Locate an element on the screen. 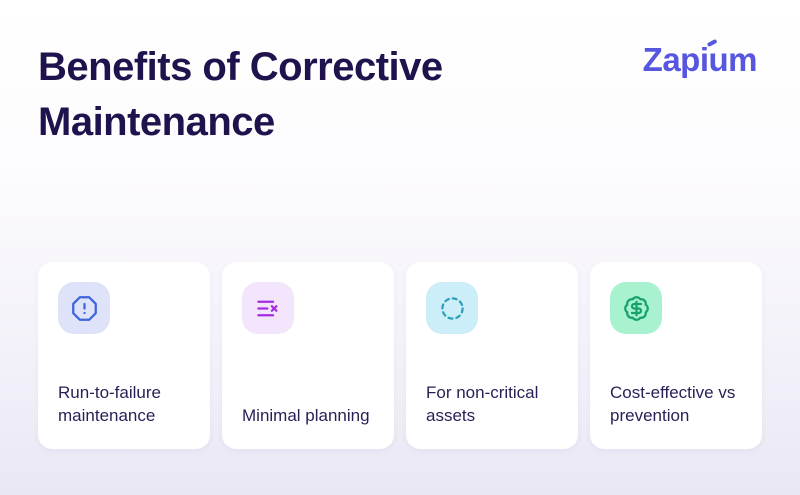 The image size is (800, 495). logo: Zapium is located at coordinates (700, 58).